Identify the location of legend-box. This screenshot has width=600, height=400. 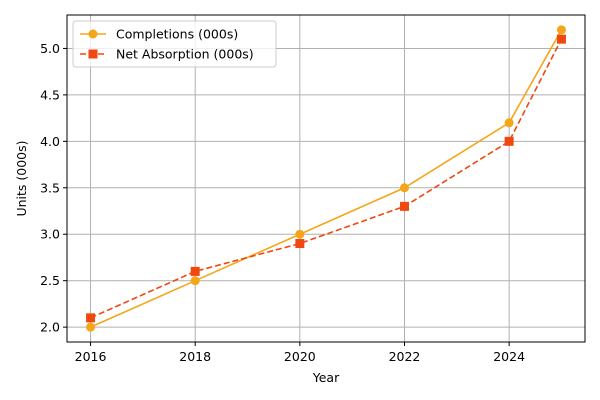
(174, 44).